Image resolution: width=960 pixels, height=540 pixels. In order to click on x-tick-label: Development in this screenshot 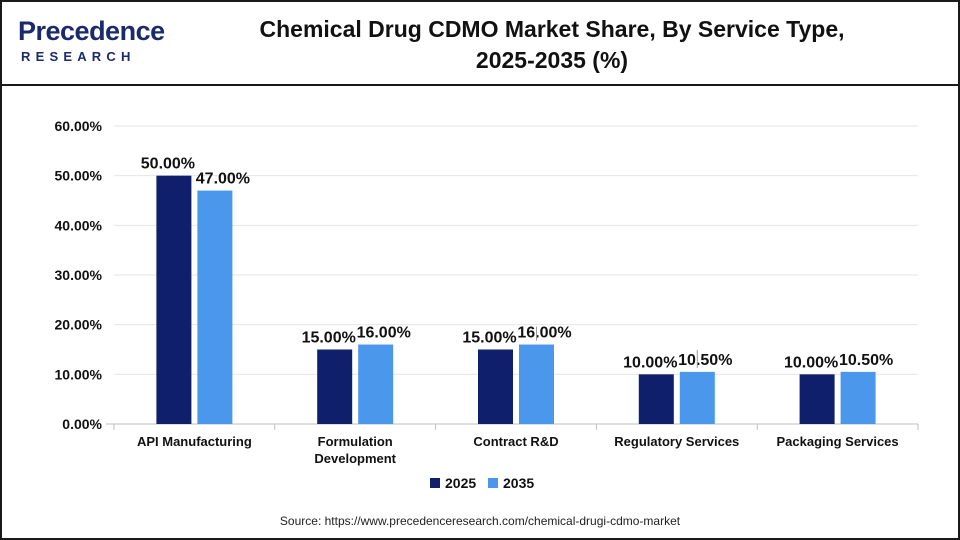, I will do `click(355, 458)`.